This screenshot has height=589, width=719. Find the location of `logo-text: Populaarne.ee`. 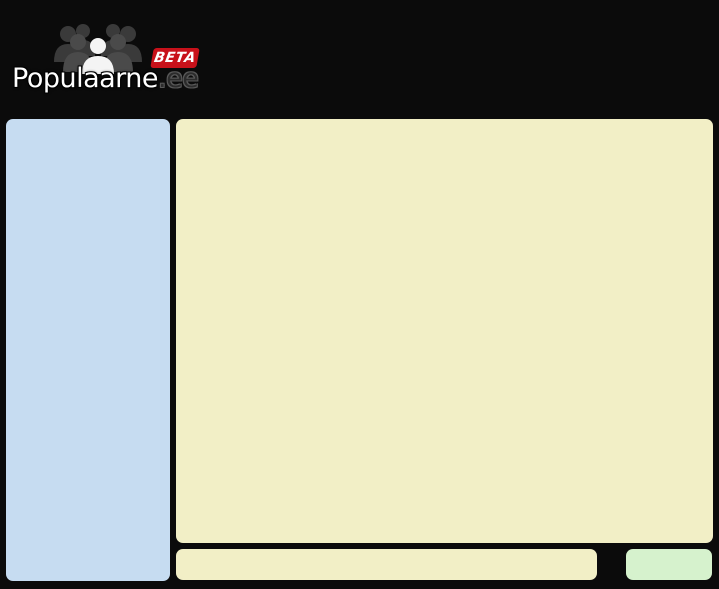

logo-text: Populaarne.ee is located at coordinates (105, 78).